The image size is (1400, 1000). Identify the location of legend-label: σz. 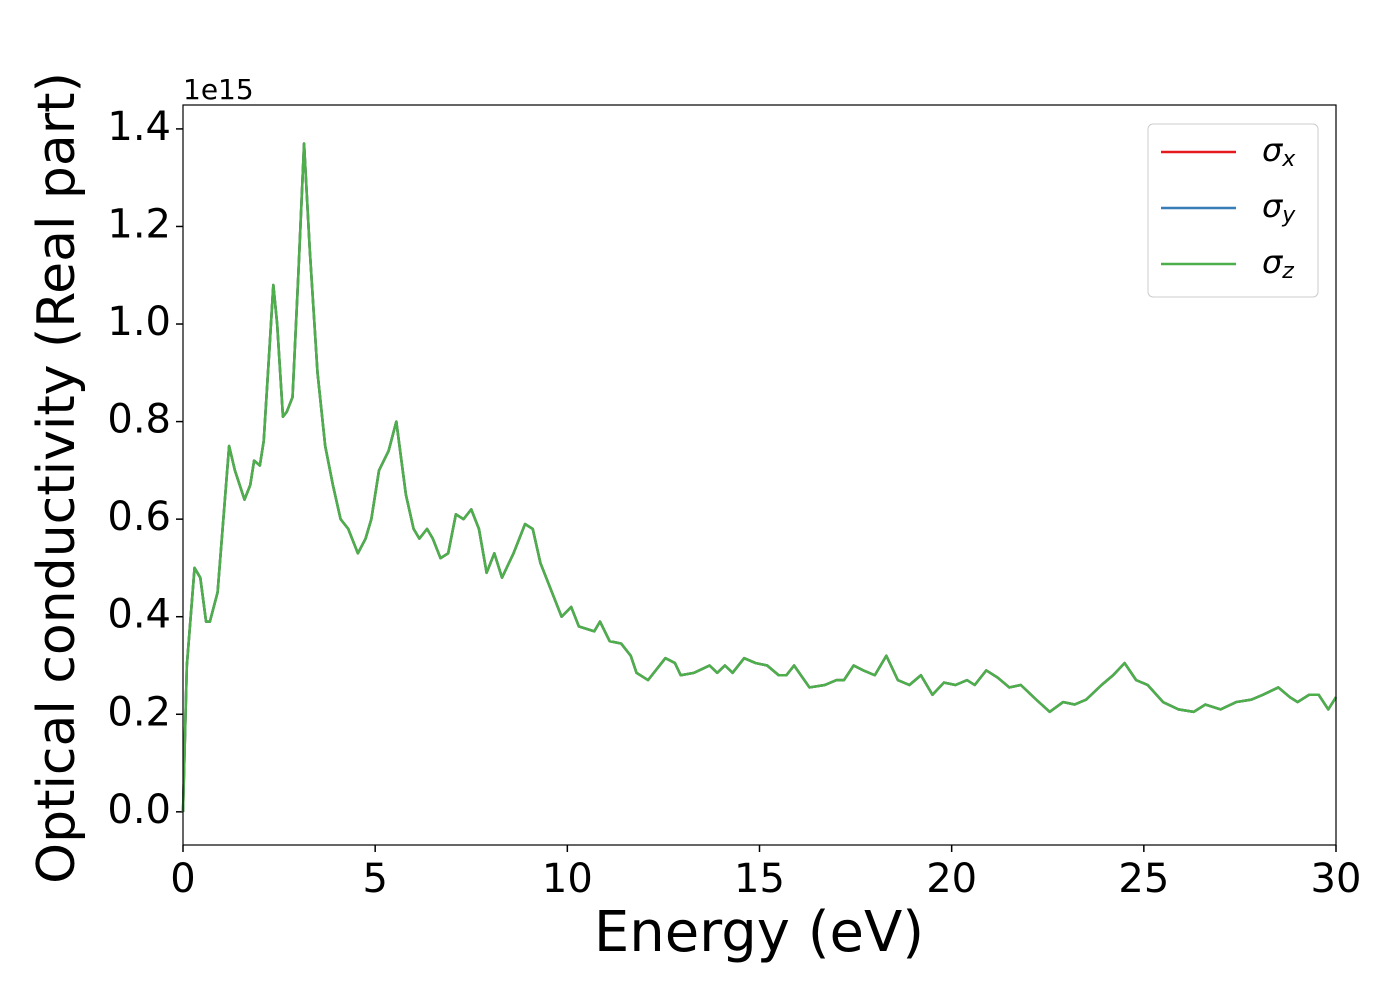
(1278, 263).